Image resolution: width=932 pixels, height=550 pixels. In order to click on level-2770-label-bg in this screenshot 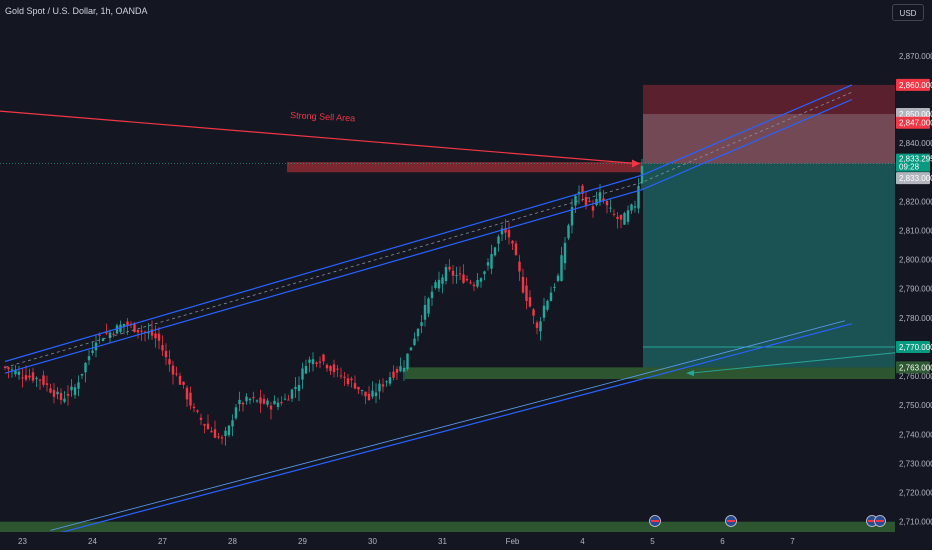, I will do `click(913, 346)`.